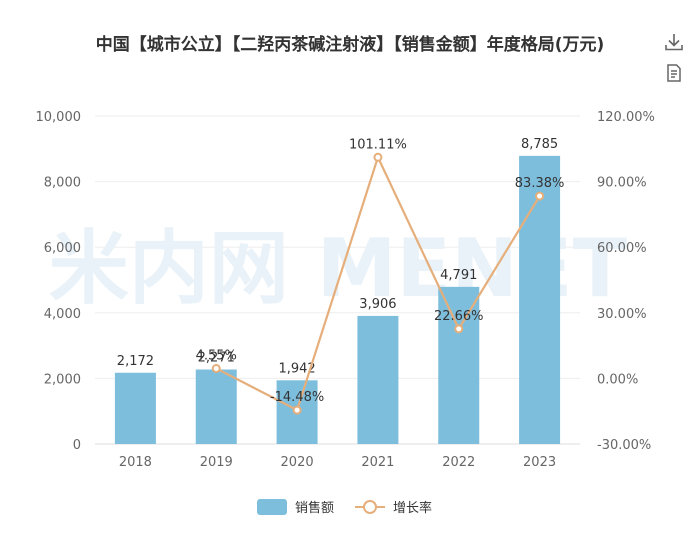 The image size is (700, 537). Describe the element at coordinates (458, 275) in the screenshot. I see `bar-value-label: 4,791` at that location.